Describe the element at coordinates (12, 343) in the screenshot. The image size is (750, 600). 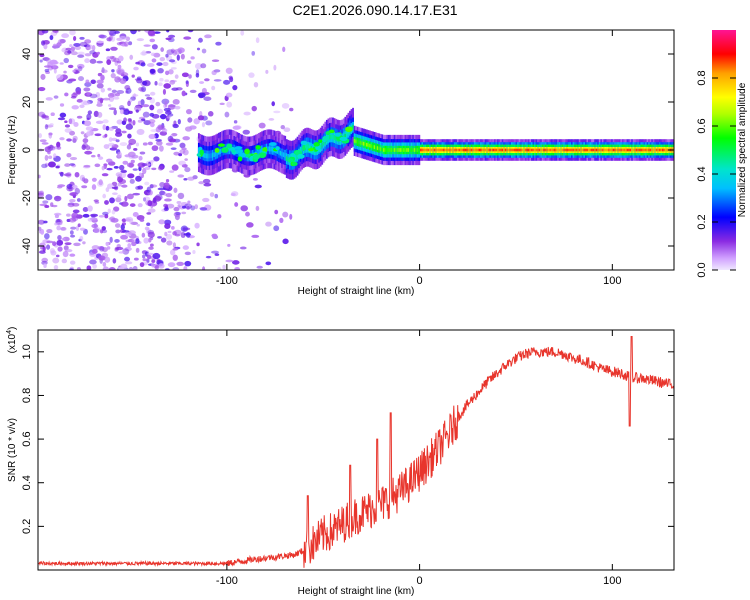
I see `snr-scale-base: (x10` at that location.